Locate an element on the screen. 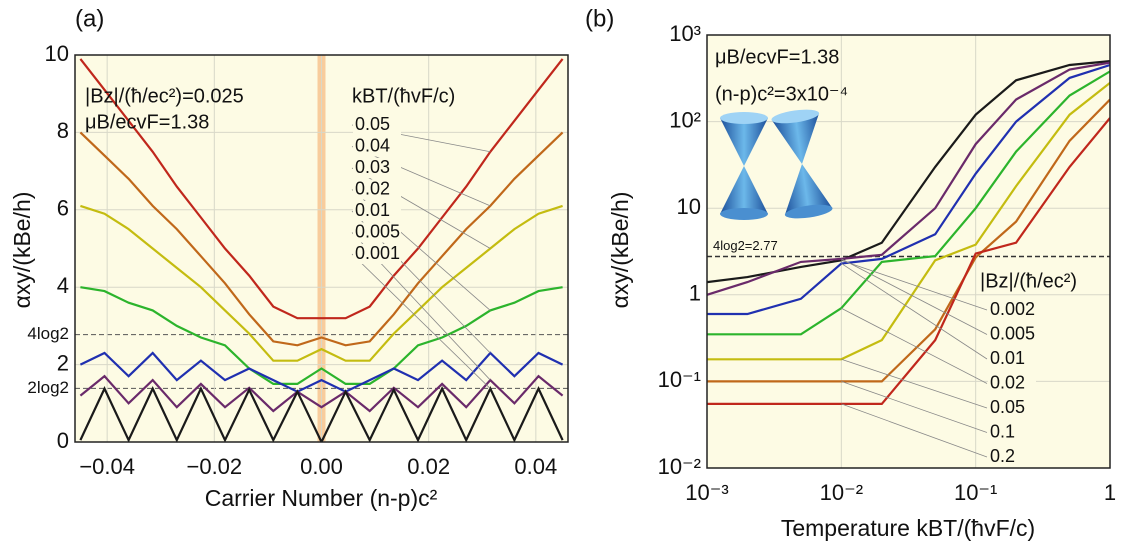 The height and width of the screenshot is (555, 1130). legend-label: 0.002 is located at coordinates (1012, 309).